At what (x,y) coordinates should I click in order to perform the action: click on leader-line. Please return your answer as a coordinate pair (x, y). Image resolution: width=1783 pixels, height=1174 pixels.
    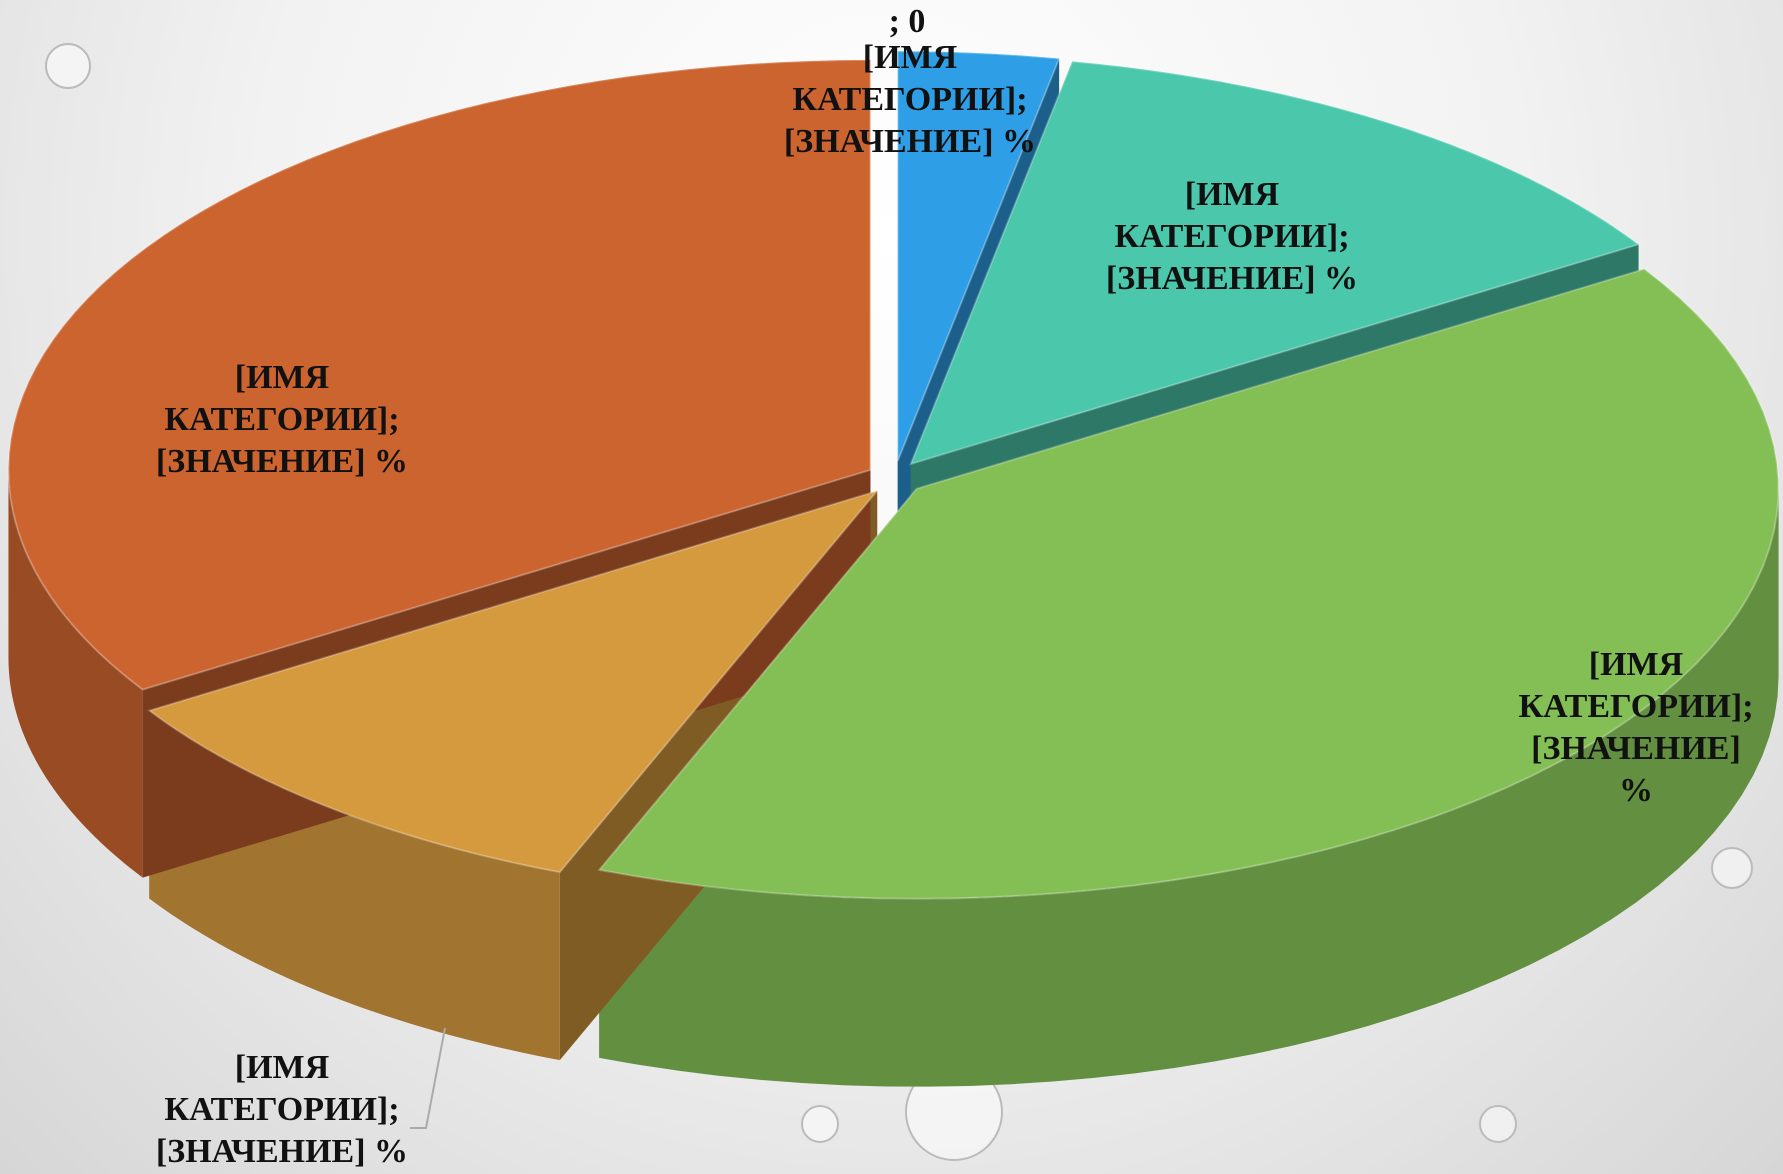
    Looking at the image, I should click on (428, 1078).